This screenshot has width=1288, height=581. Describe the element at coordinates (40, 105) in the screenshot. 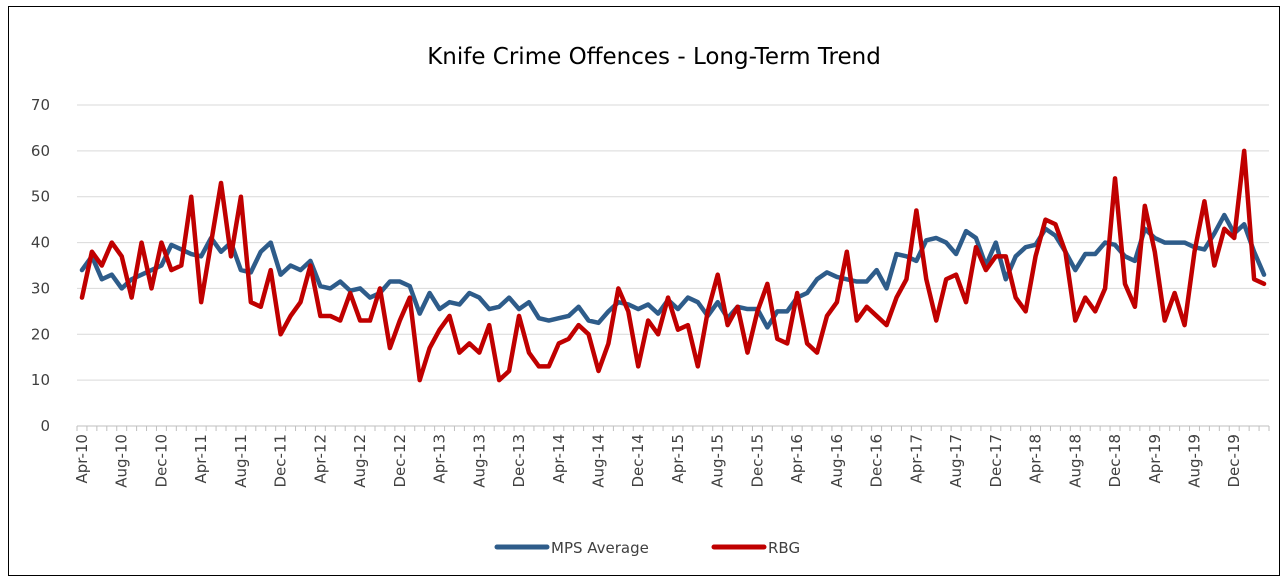

I see `y-tick-label: 70` at that location.